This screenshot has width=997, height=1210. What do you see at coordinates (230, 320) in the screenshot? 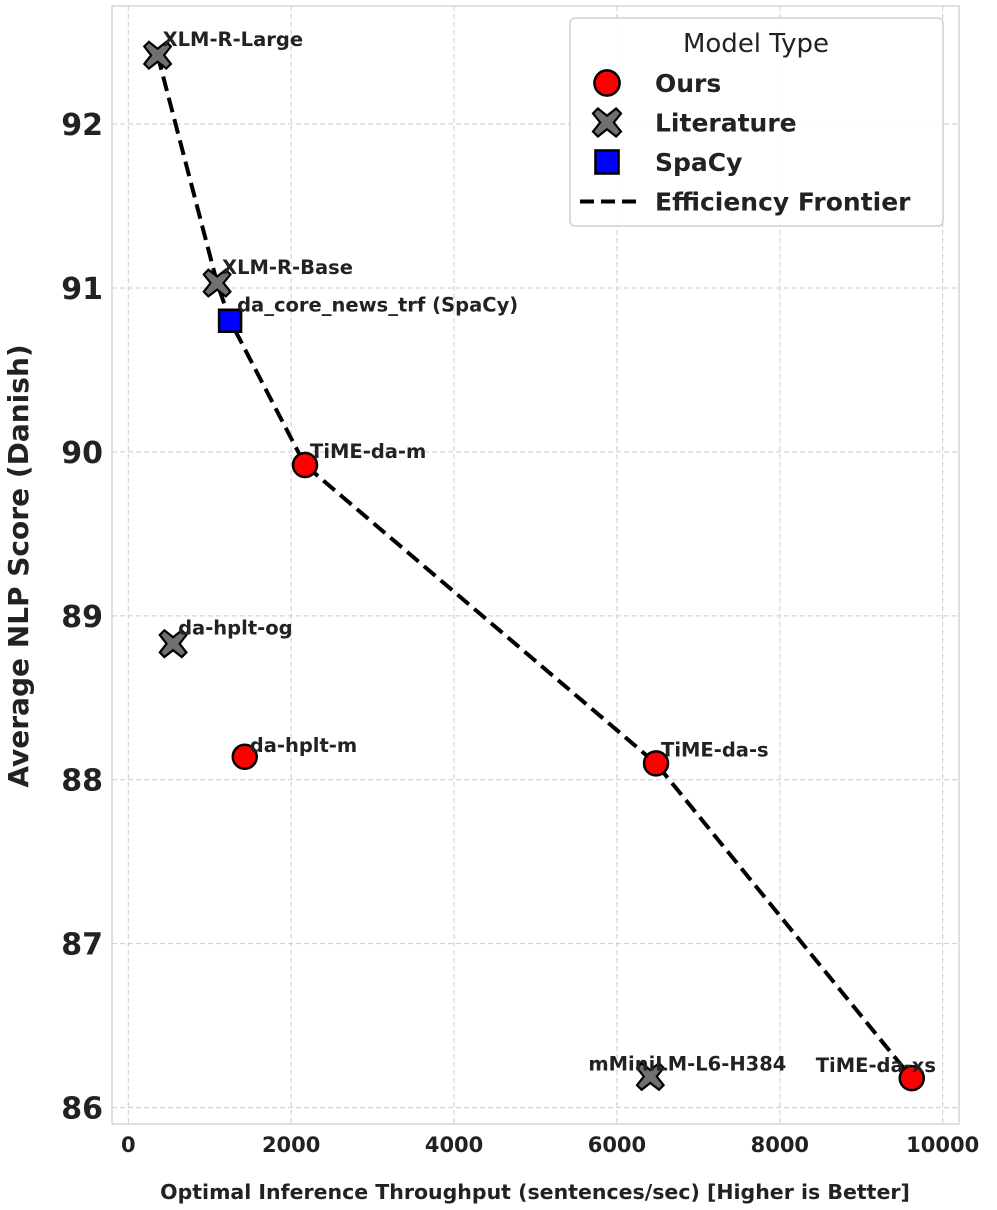
I see `point-da-core-news-trf-spacy-` at bounding box center [230, 320].